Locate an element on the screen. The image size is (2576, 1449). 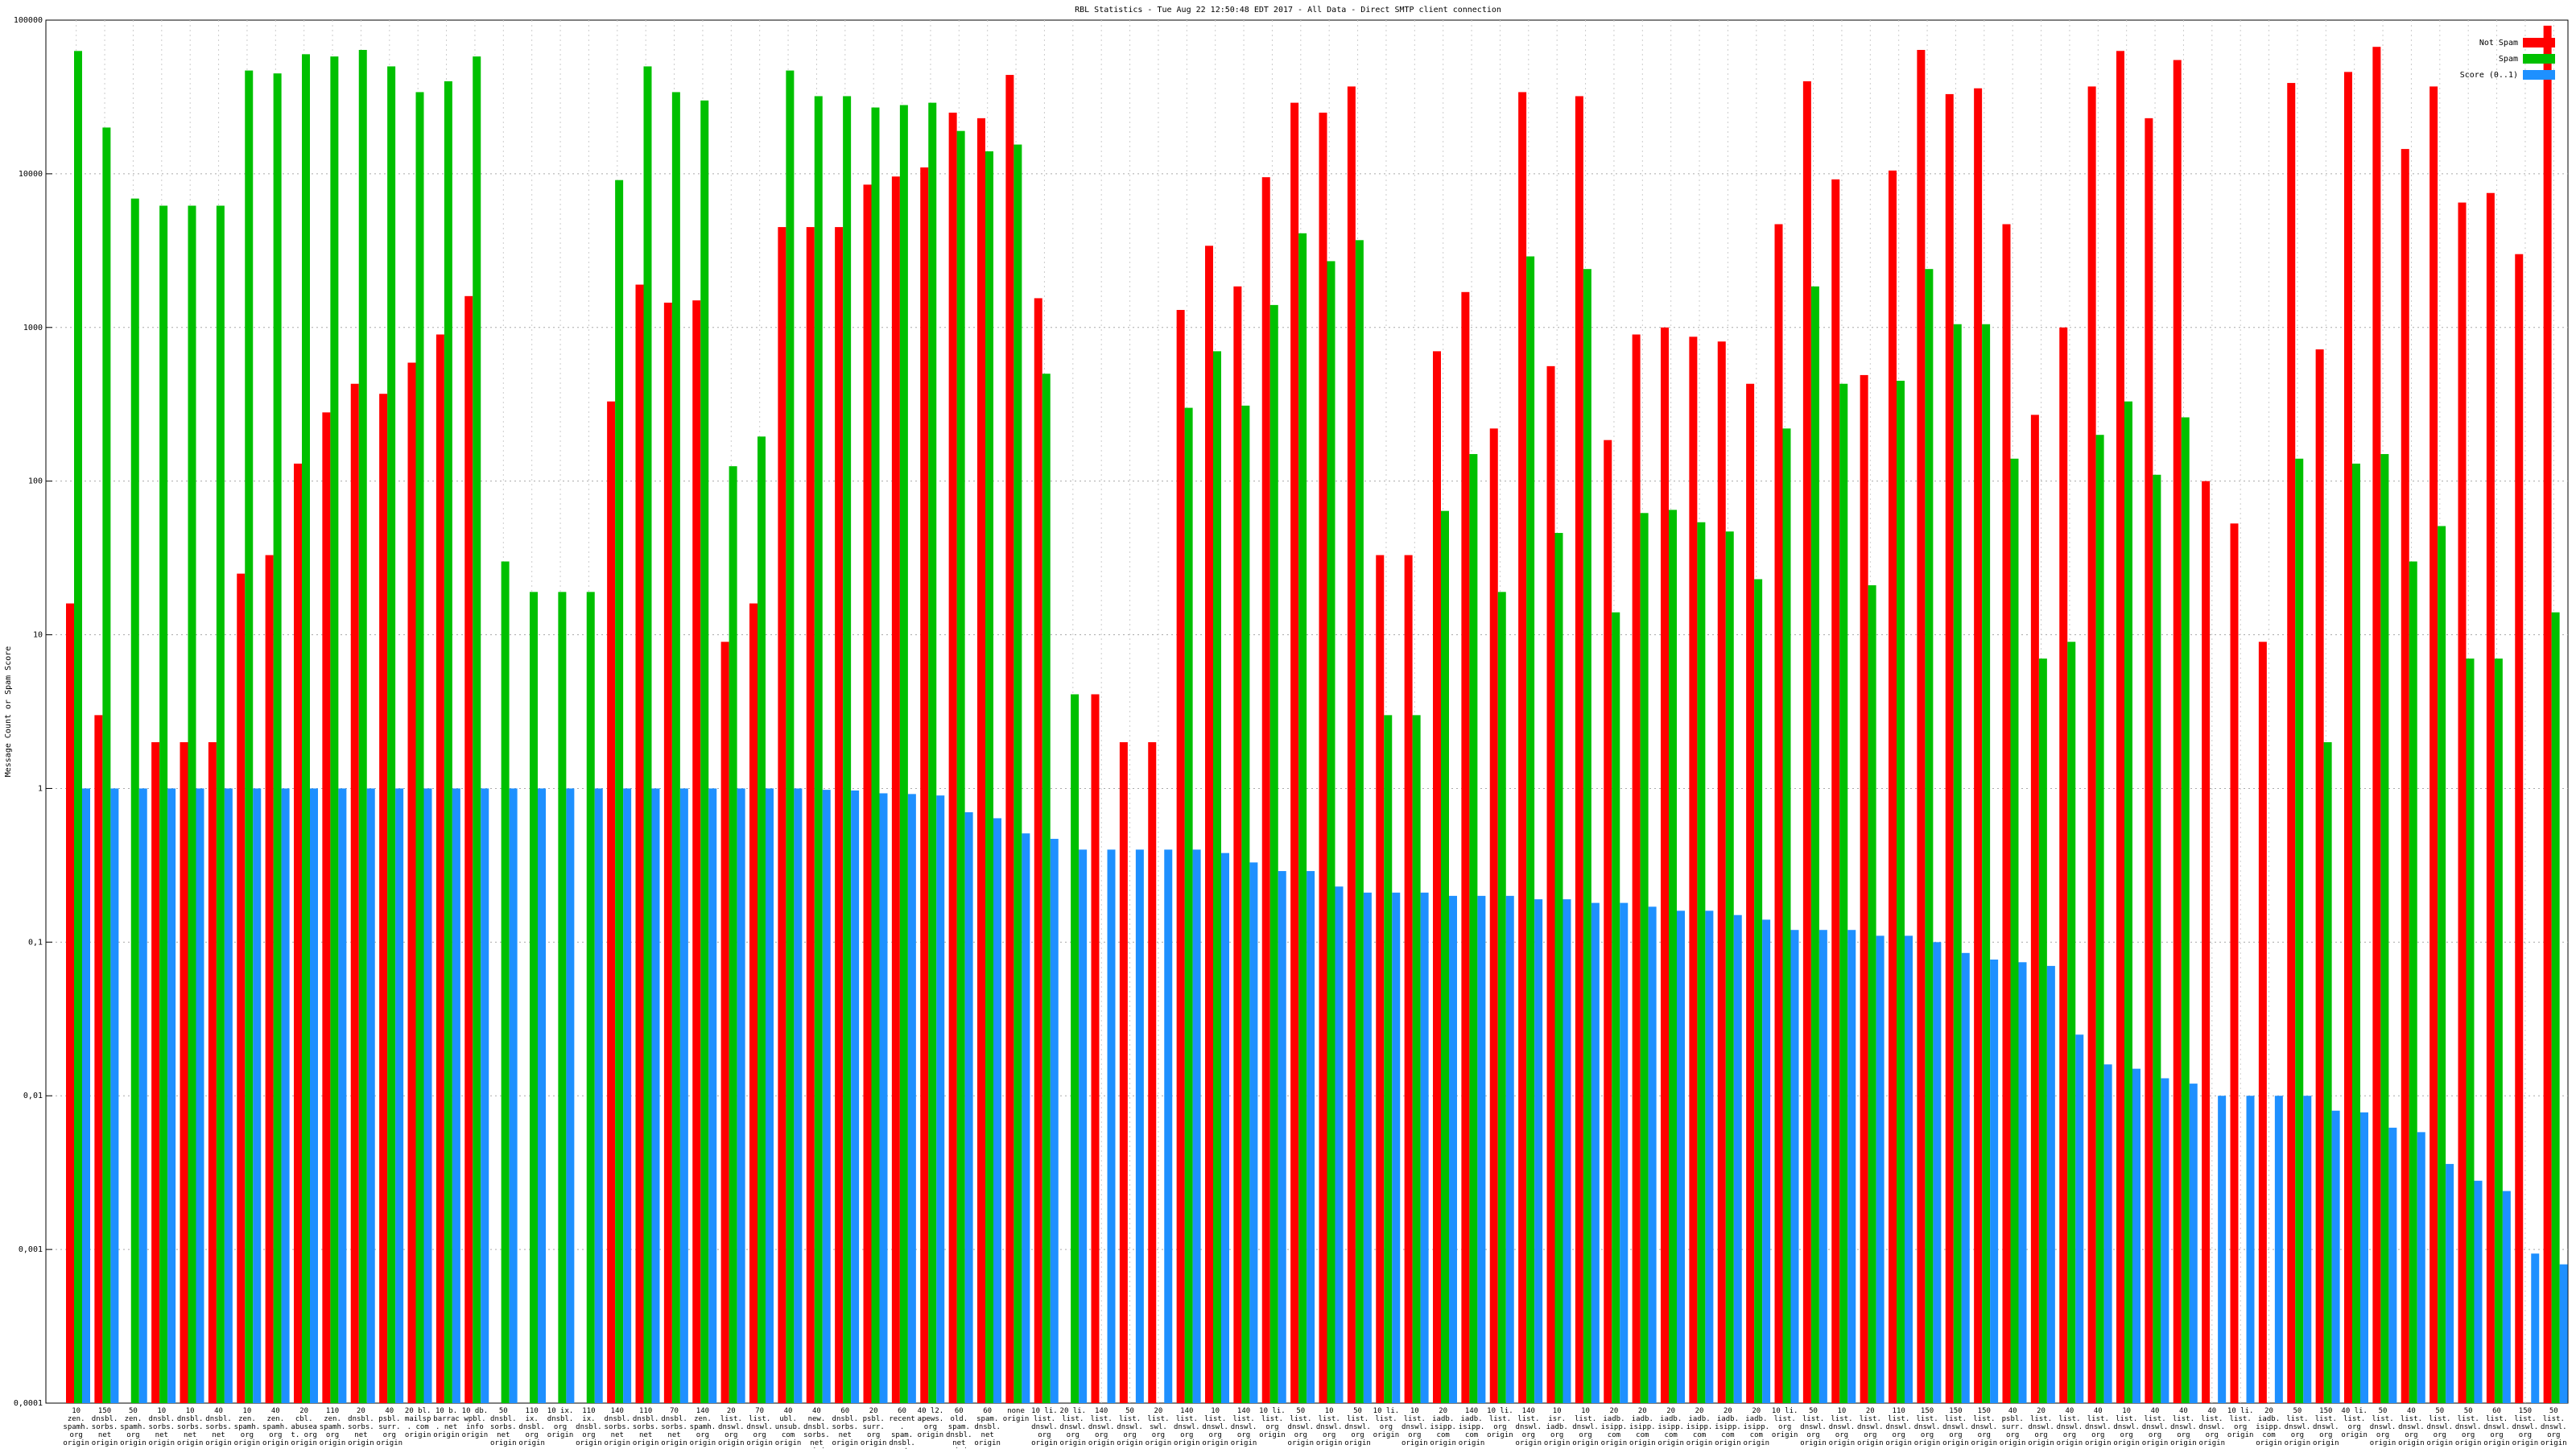
legend-label: Score (0..1) is located at coordinates (2489, 75).